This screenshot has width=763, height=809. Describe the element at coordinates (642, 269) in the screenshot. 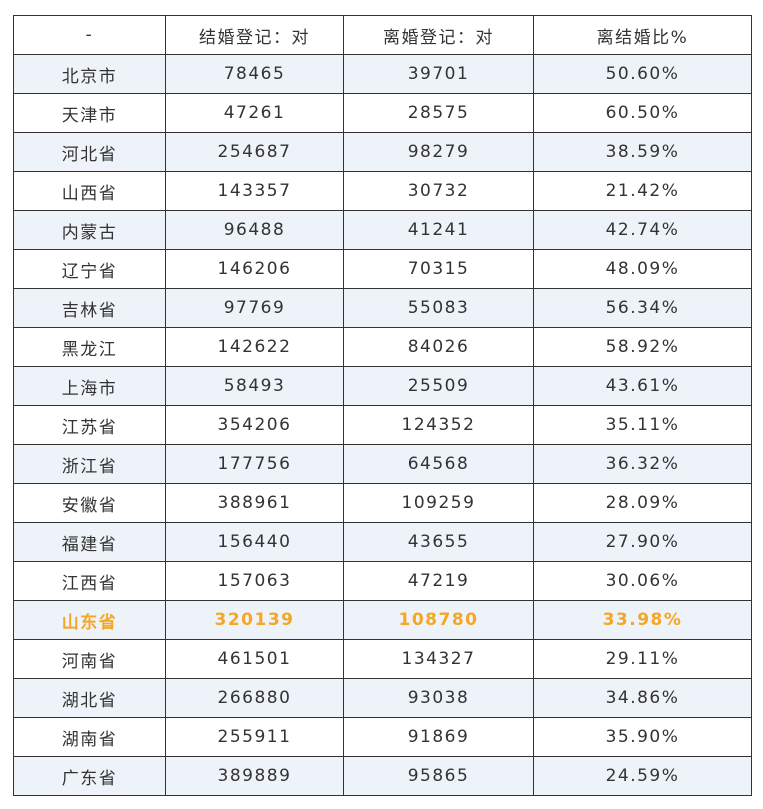

I see `cell-ratio: 48.09%` at that location.